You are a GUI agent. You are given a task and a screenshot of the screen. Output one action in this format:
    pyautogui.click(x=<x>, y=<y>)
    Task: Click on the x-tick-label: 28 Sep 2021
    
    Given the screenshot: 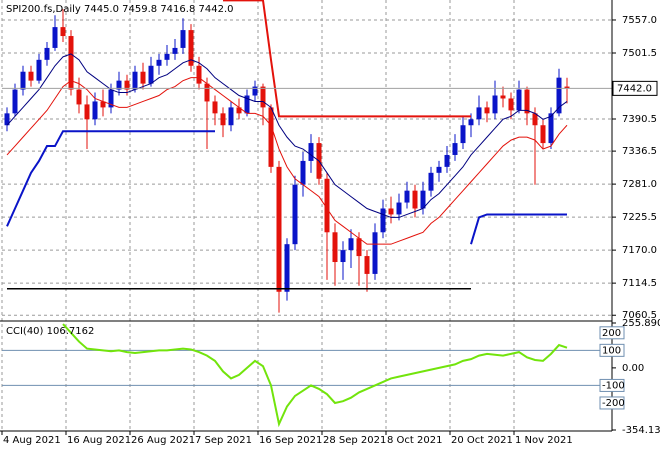 What is the action you would take?
    pyautogui.click(x=354, y=440)
    